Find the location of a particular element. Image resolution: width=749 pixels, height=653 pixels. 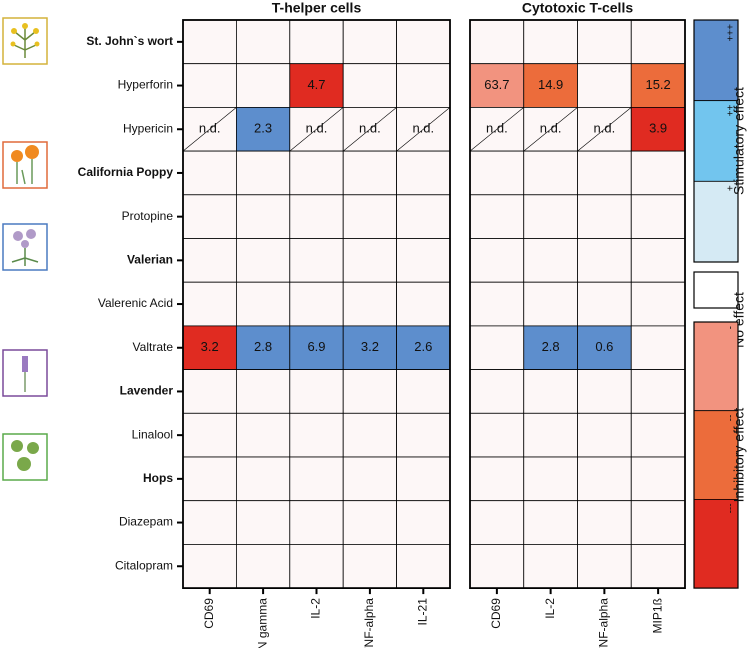

cell-value: 2.8 is located at coordinates (263, 346).